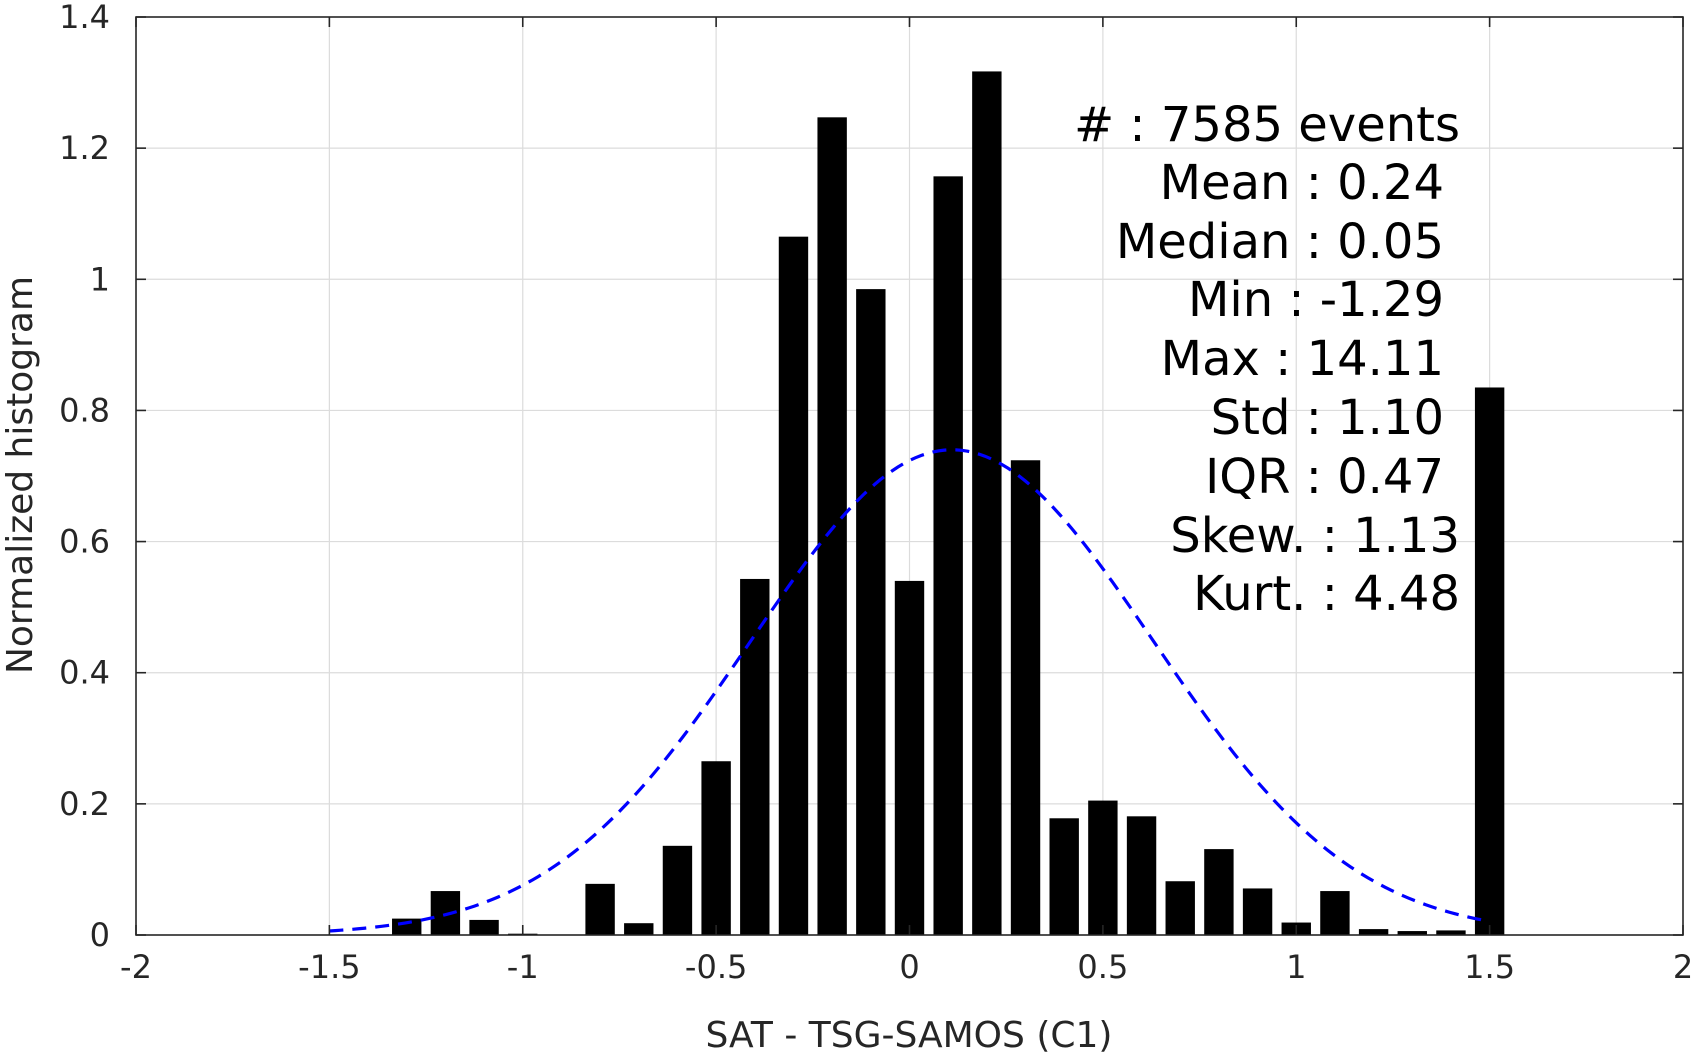  I want to click on y-tick-label: 0.4, so click(84, 673).